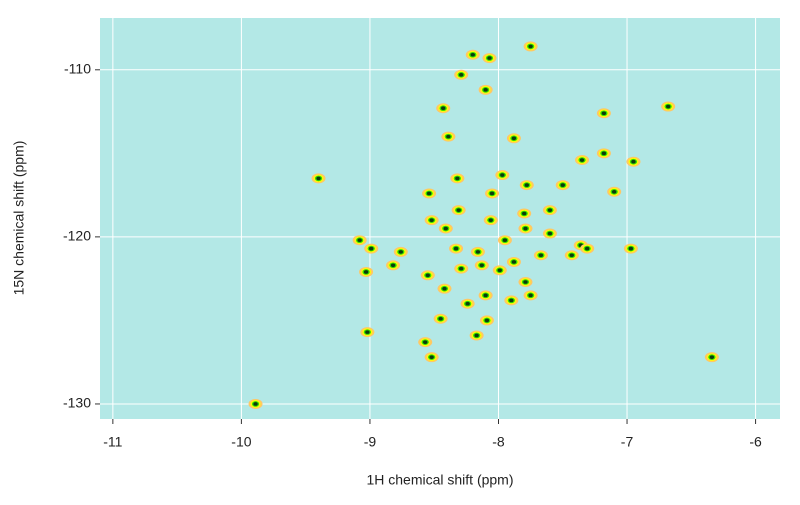  Describe the element at coordinates (19, 218) in the screenshot. I see `y-axis-label: 15N chemical shift (ppm)` at that location.